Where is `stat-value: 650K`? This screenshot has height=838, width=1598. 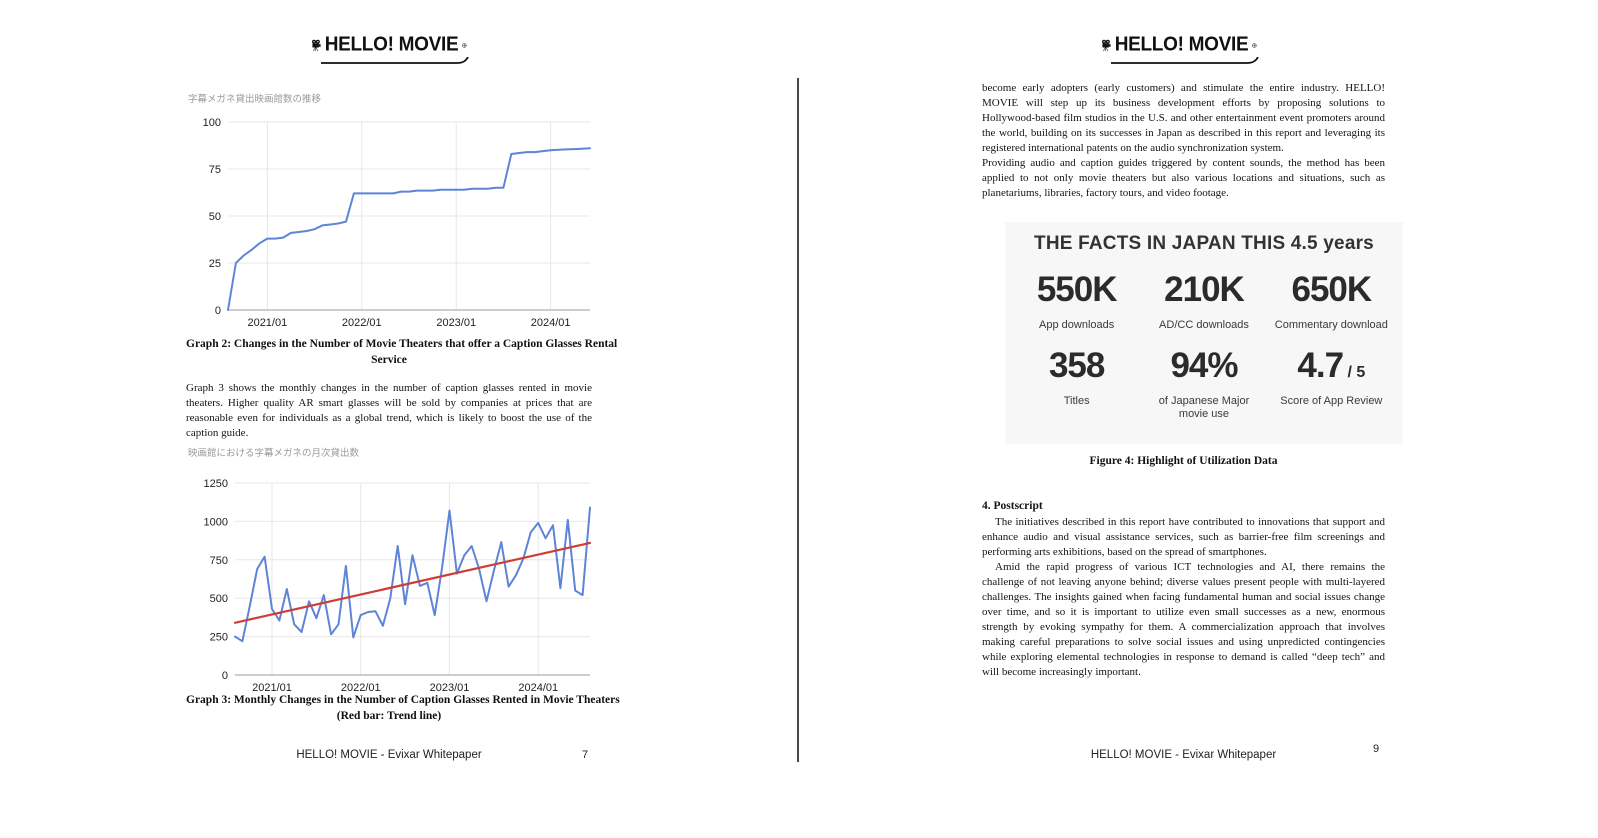 stat-value: 650K is located at coordinates (1331, 289).